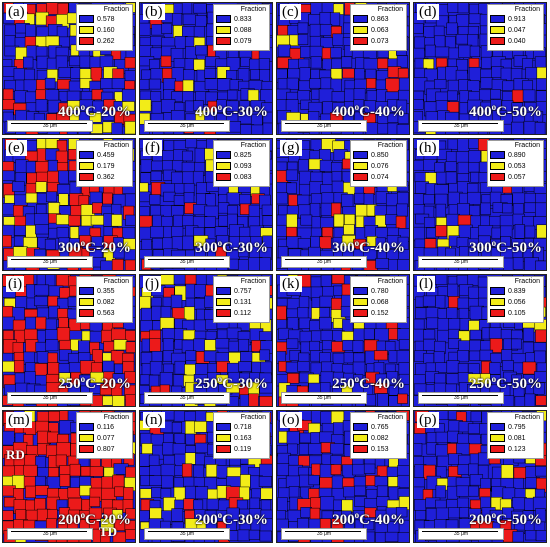  What do you see at coordinates (387, 520) in the screenshot?
I see `strain-value: -40%` at bounding box center [387, 520].